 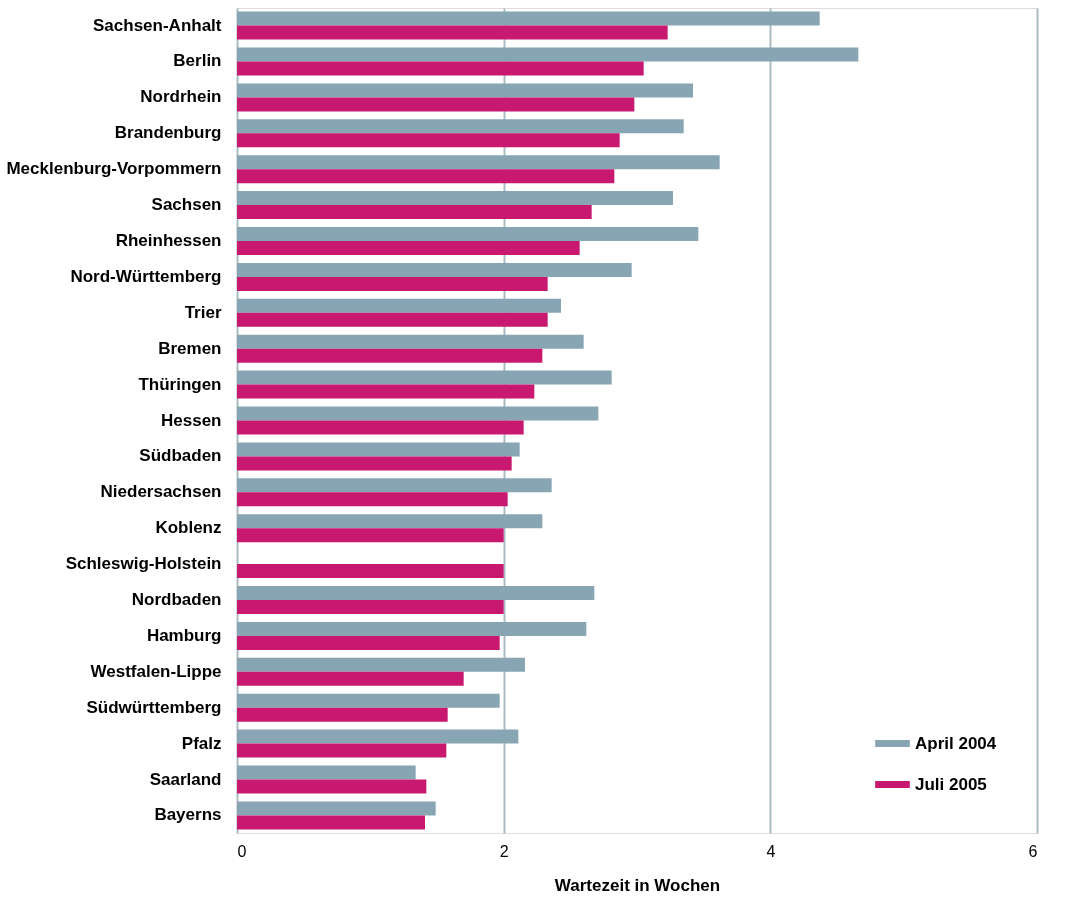 What do you see at coordinates (197, 61) in the screenshot?
I see `y-tick-label: Berlin` at bounding box center [197, 61].